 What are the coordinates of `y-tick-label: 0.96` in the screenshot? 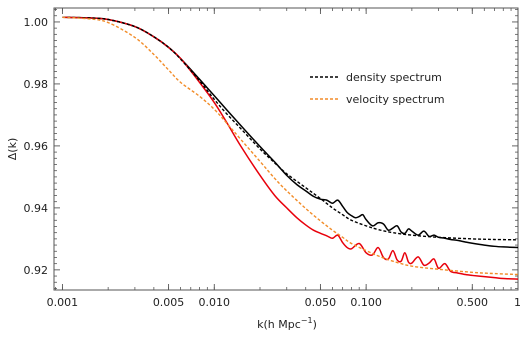 It's located at (36, 146).